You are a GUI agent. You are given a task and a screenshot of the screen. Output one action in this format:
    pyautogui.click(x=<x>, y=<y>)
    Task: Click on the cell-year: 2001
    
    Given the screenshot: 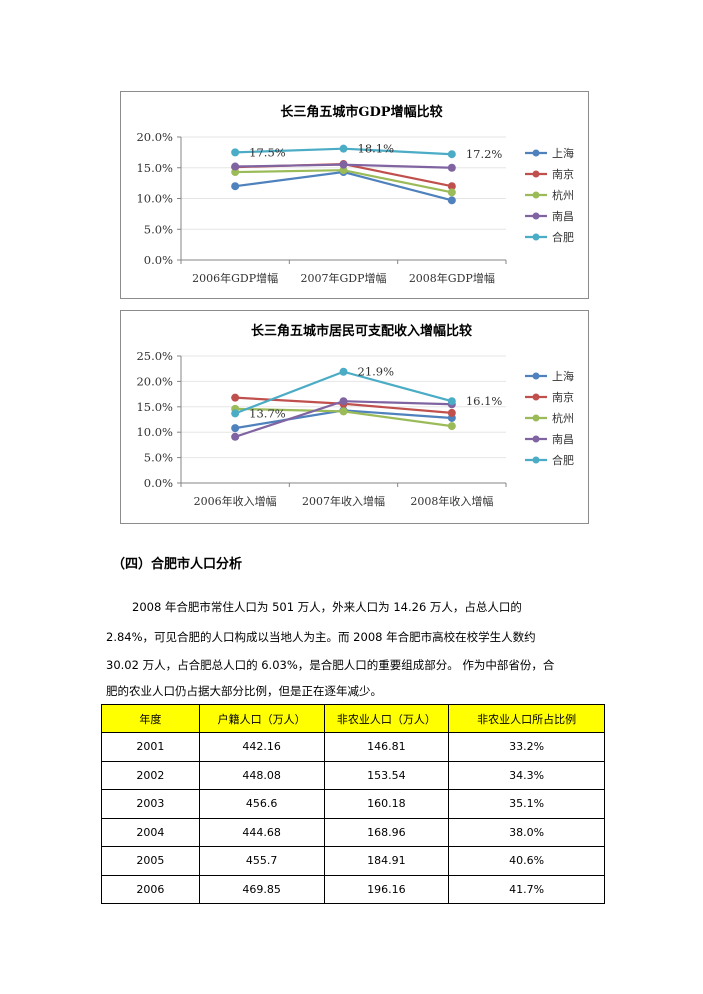 What is the action you would take?
    pyautogui.click(x=150, y=747)
    